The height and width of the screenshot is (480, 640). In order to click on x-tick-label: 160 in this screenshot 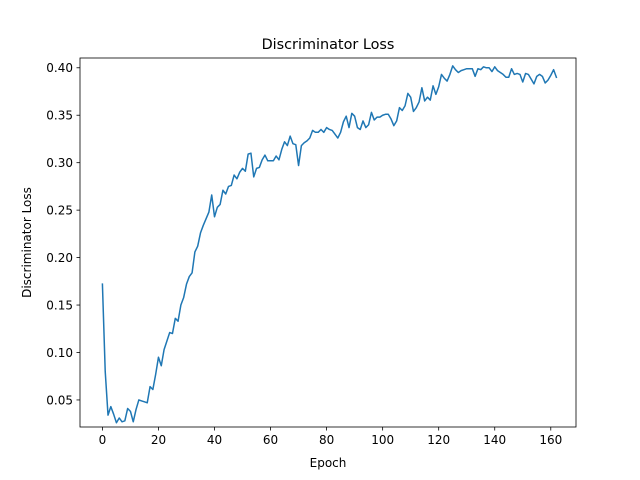, I will do `click(550, 440)`.